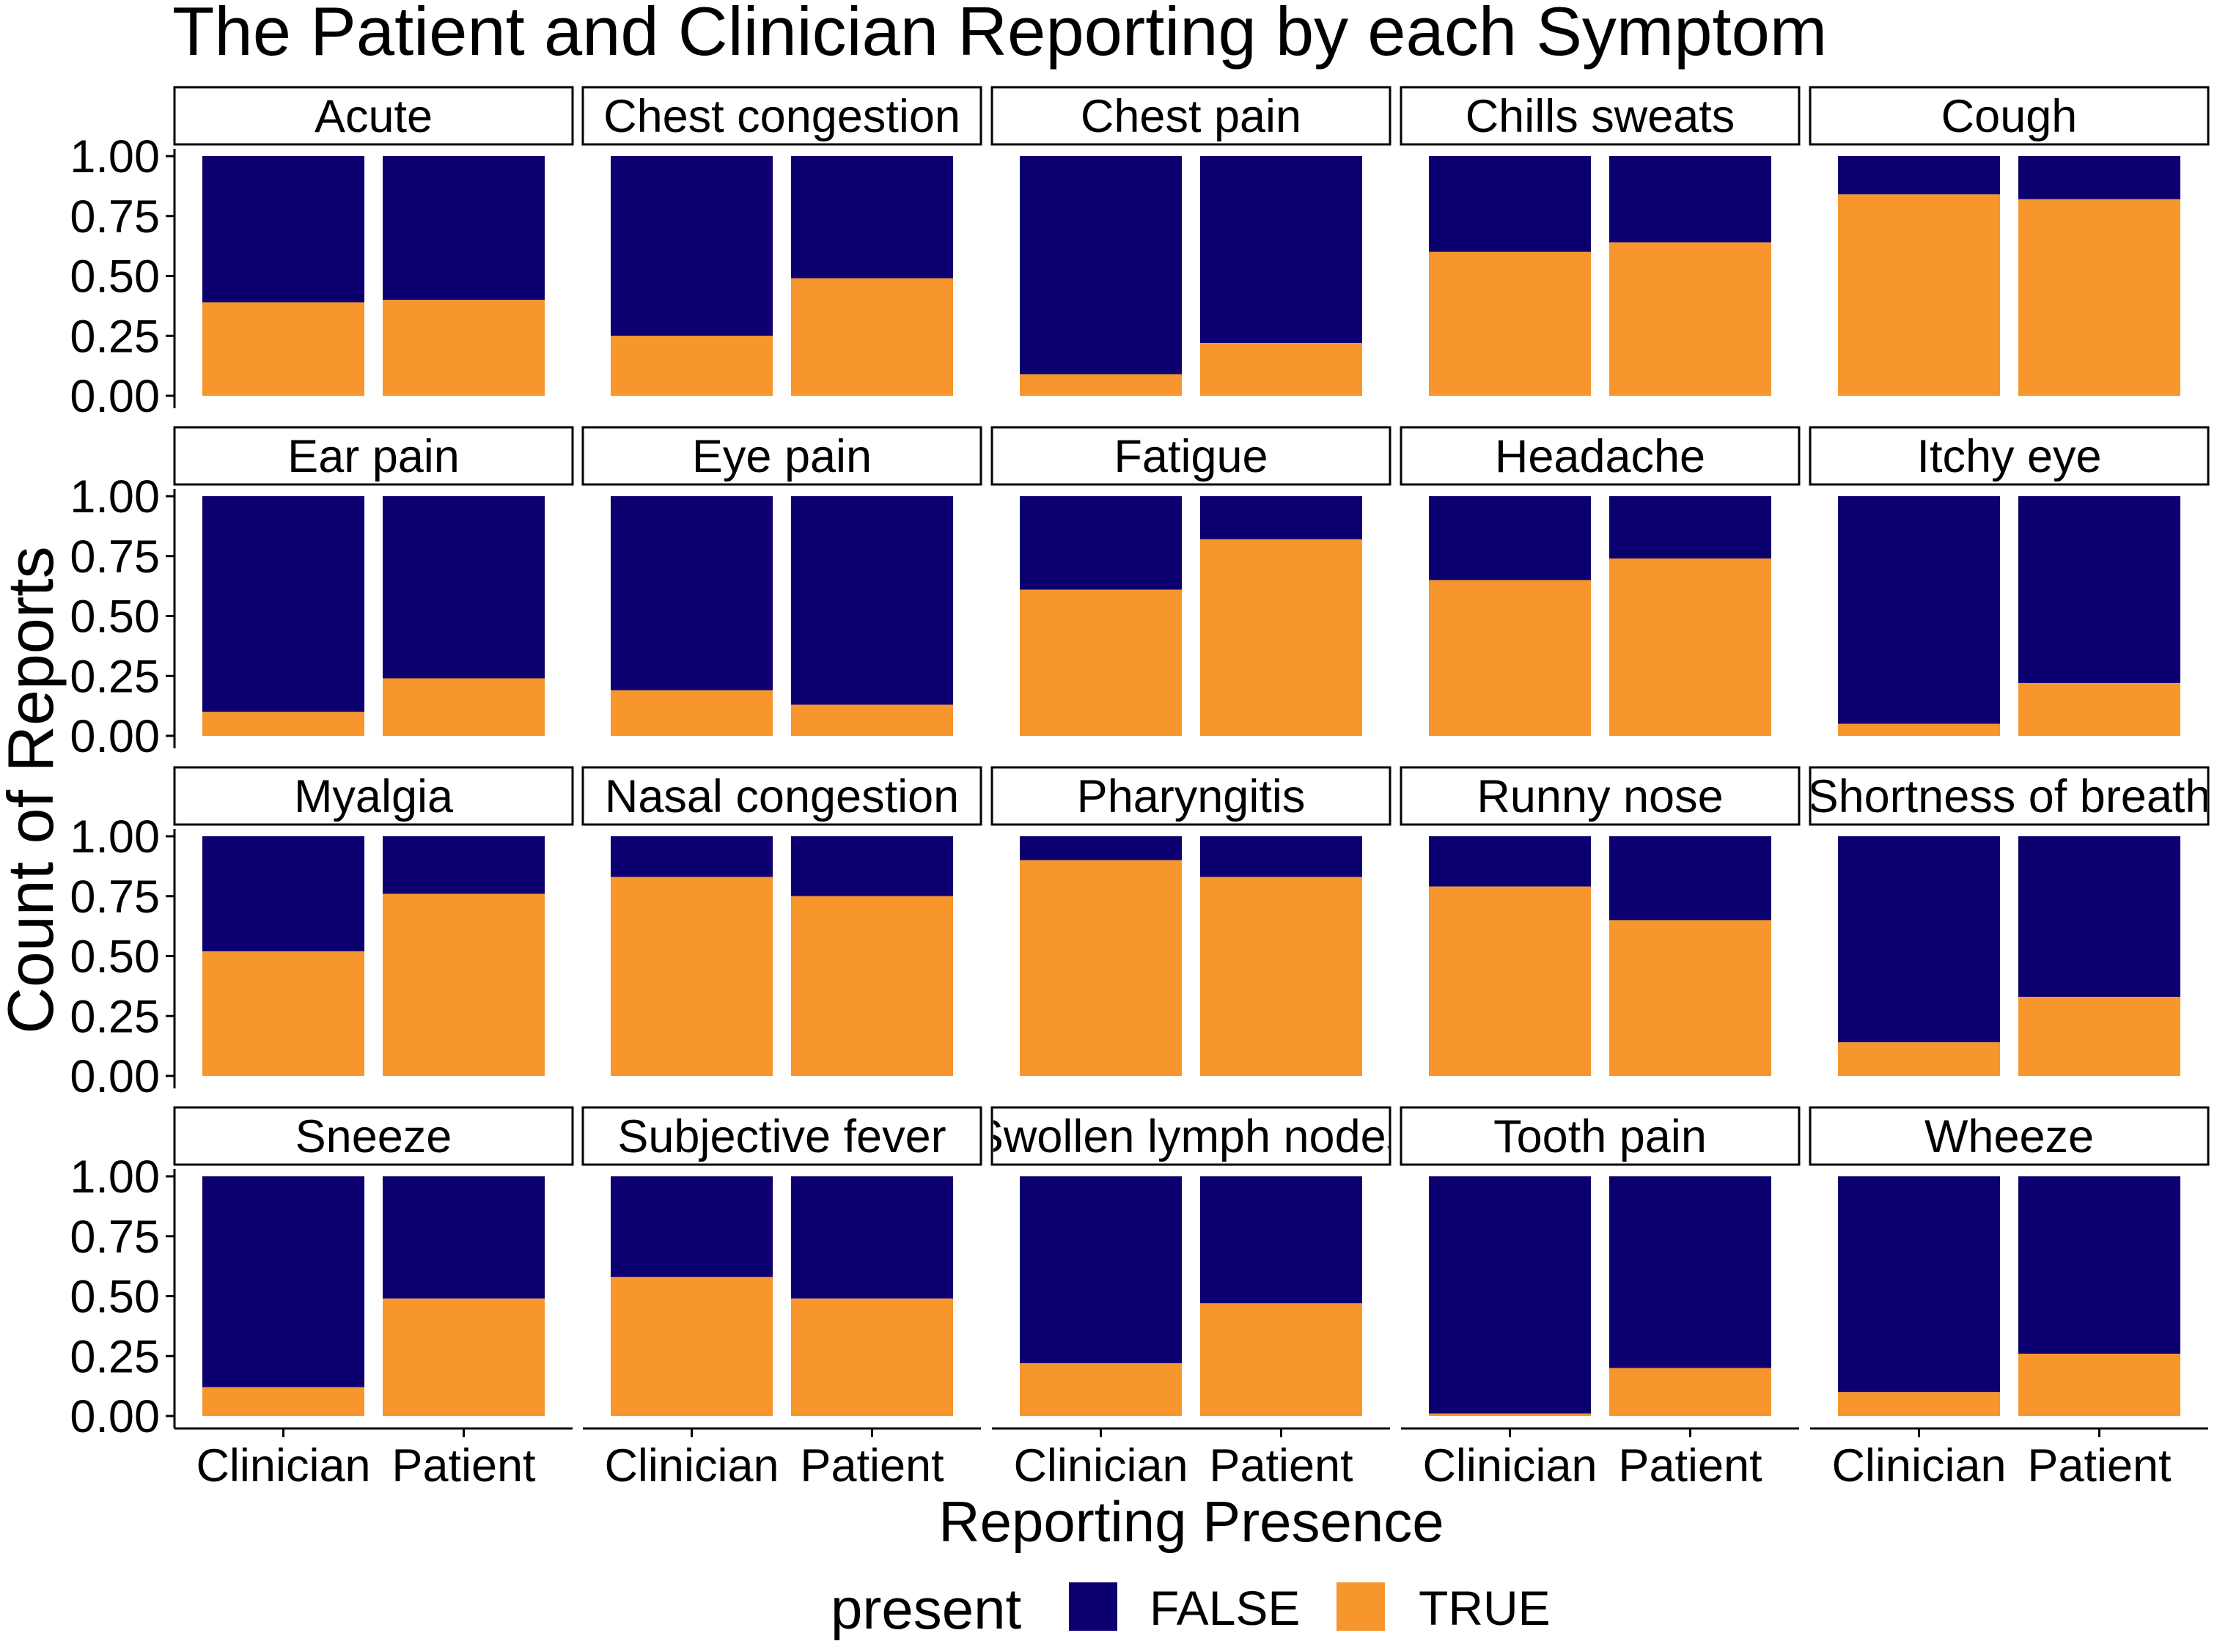  Describe the element at coordinates (781, 581) in the screenshot. I see `facet-eye-pain: Eye pain` at that location.